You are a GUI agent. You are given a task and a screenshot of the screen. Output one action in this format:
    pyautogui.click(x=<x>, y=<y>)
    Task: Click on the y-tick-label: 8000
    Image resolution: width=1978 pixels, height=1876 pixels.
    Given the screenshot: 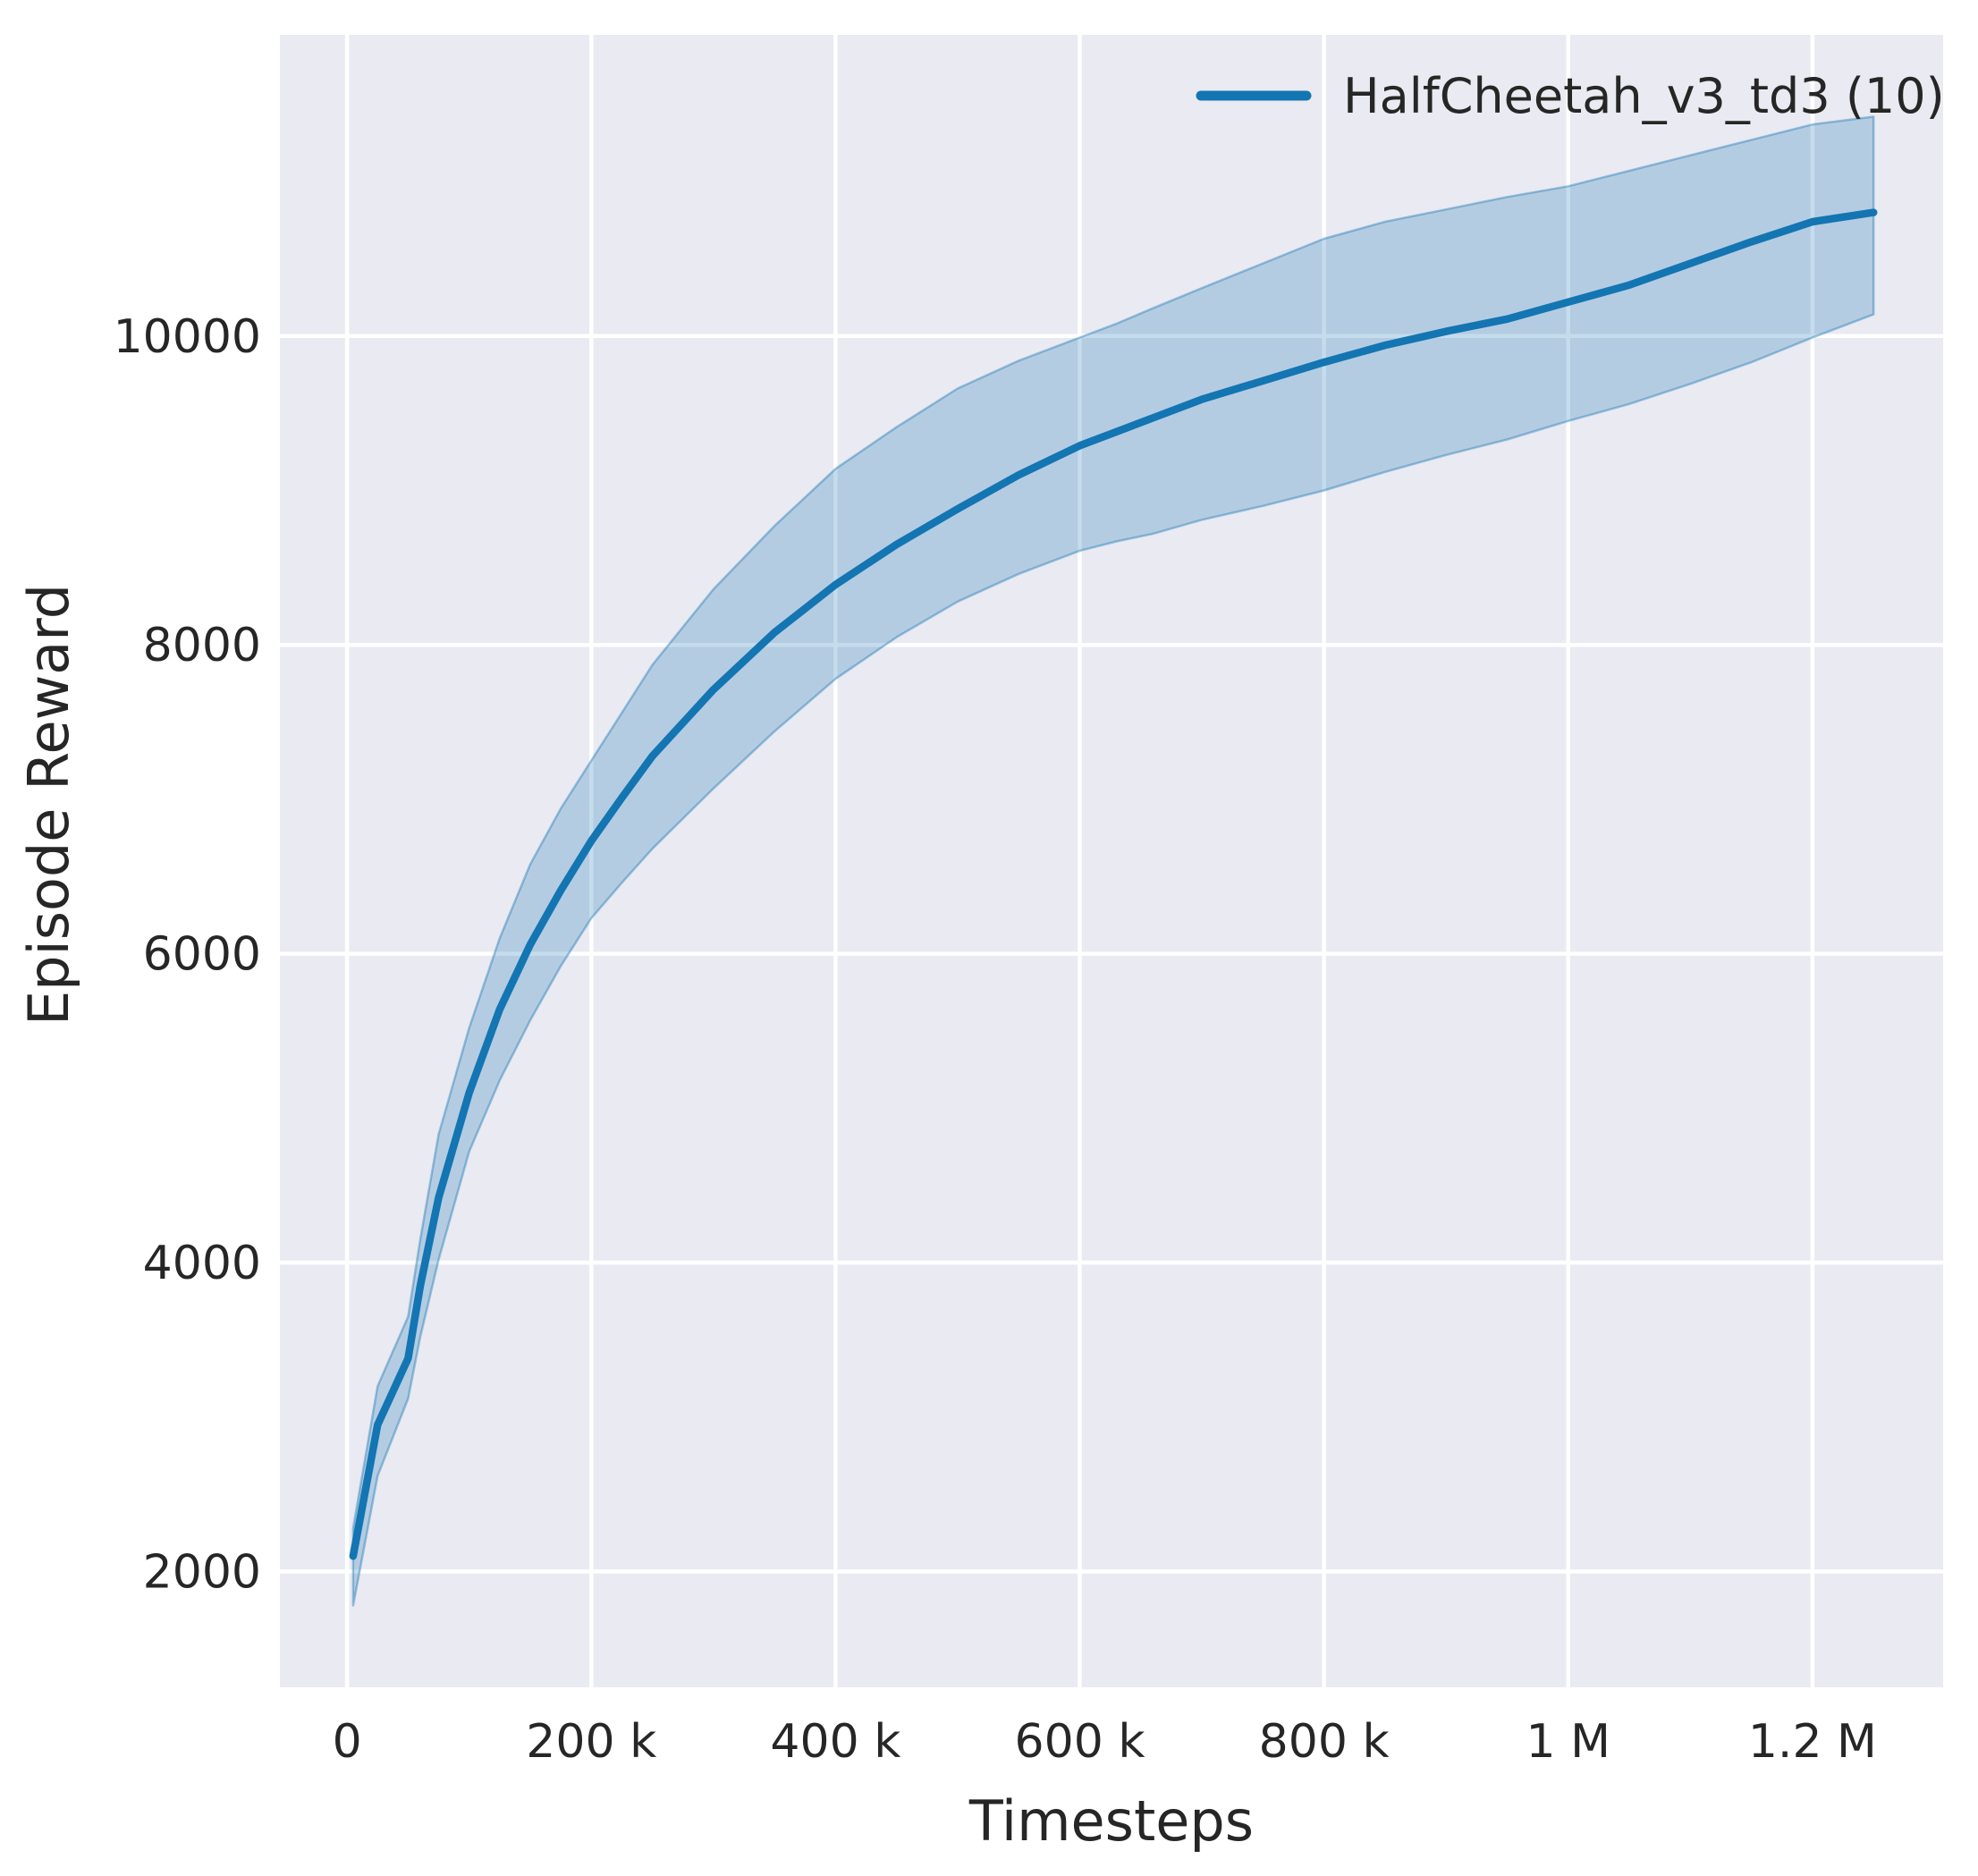 What is the action you would take?
    pyautogui.click(x=202, y=646)
    